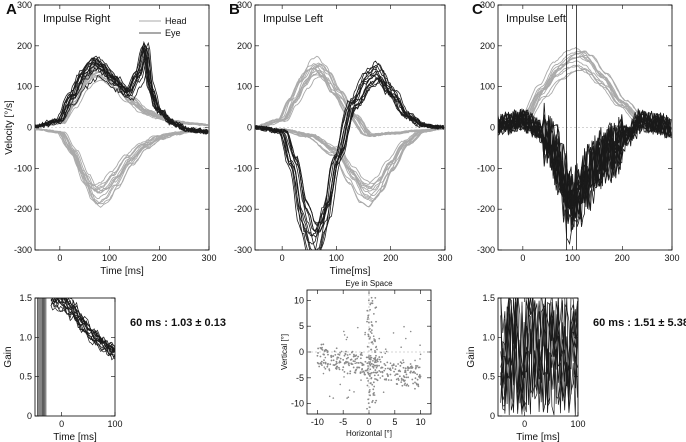 The height and width of the screenshot is (442, 686). What do you see at coordinates (293, 19) in the screenshot?
I see `panel-title: Impulse Left` at bounding box center [293, 19].